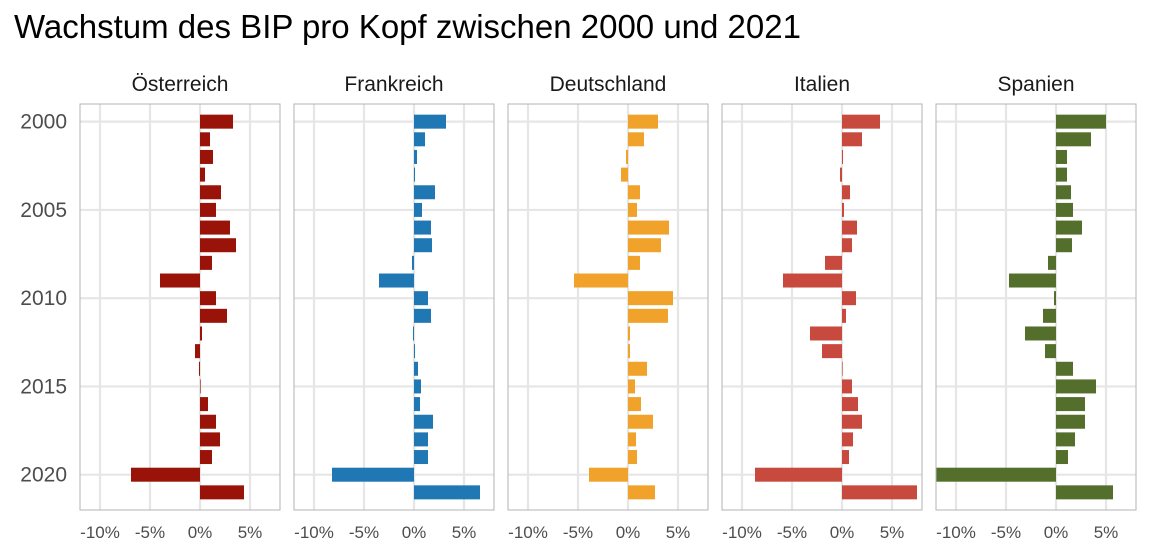  I want to click on panel-0-bar-2006, so click(215, 228).